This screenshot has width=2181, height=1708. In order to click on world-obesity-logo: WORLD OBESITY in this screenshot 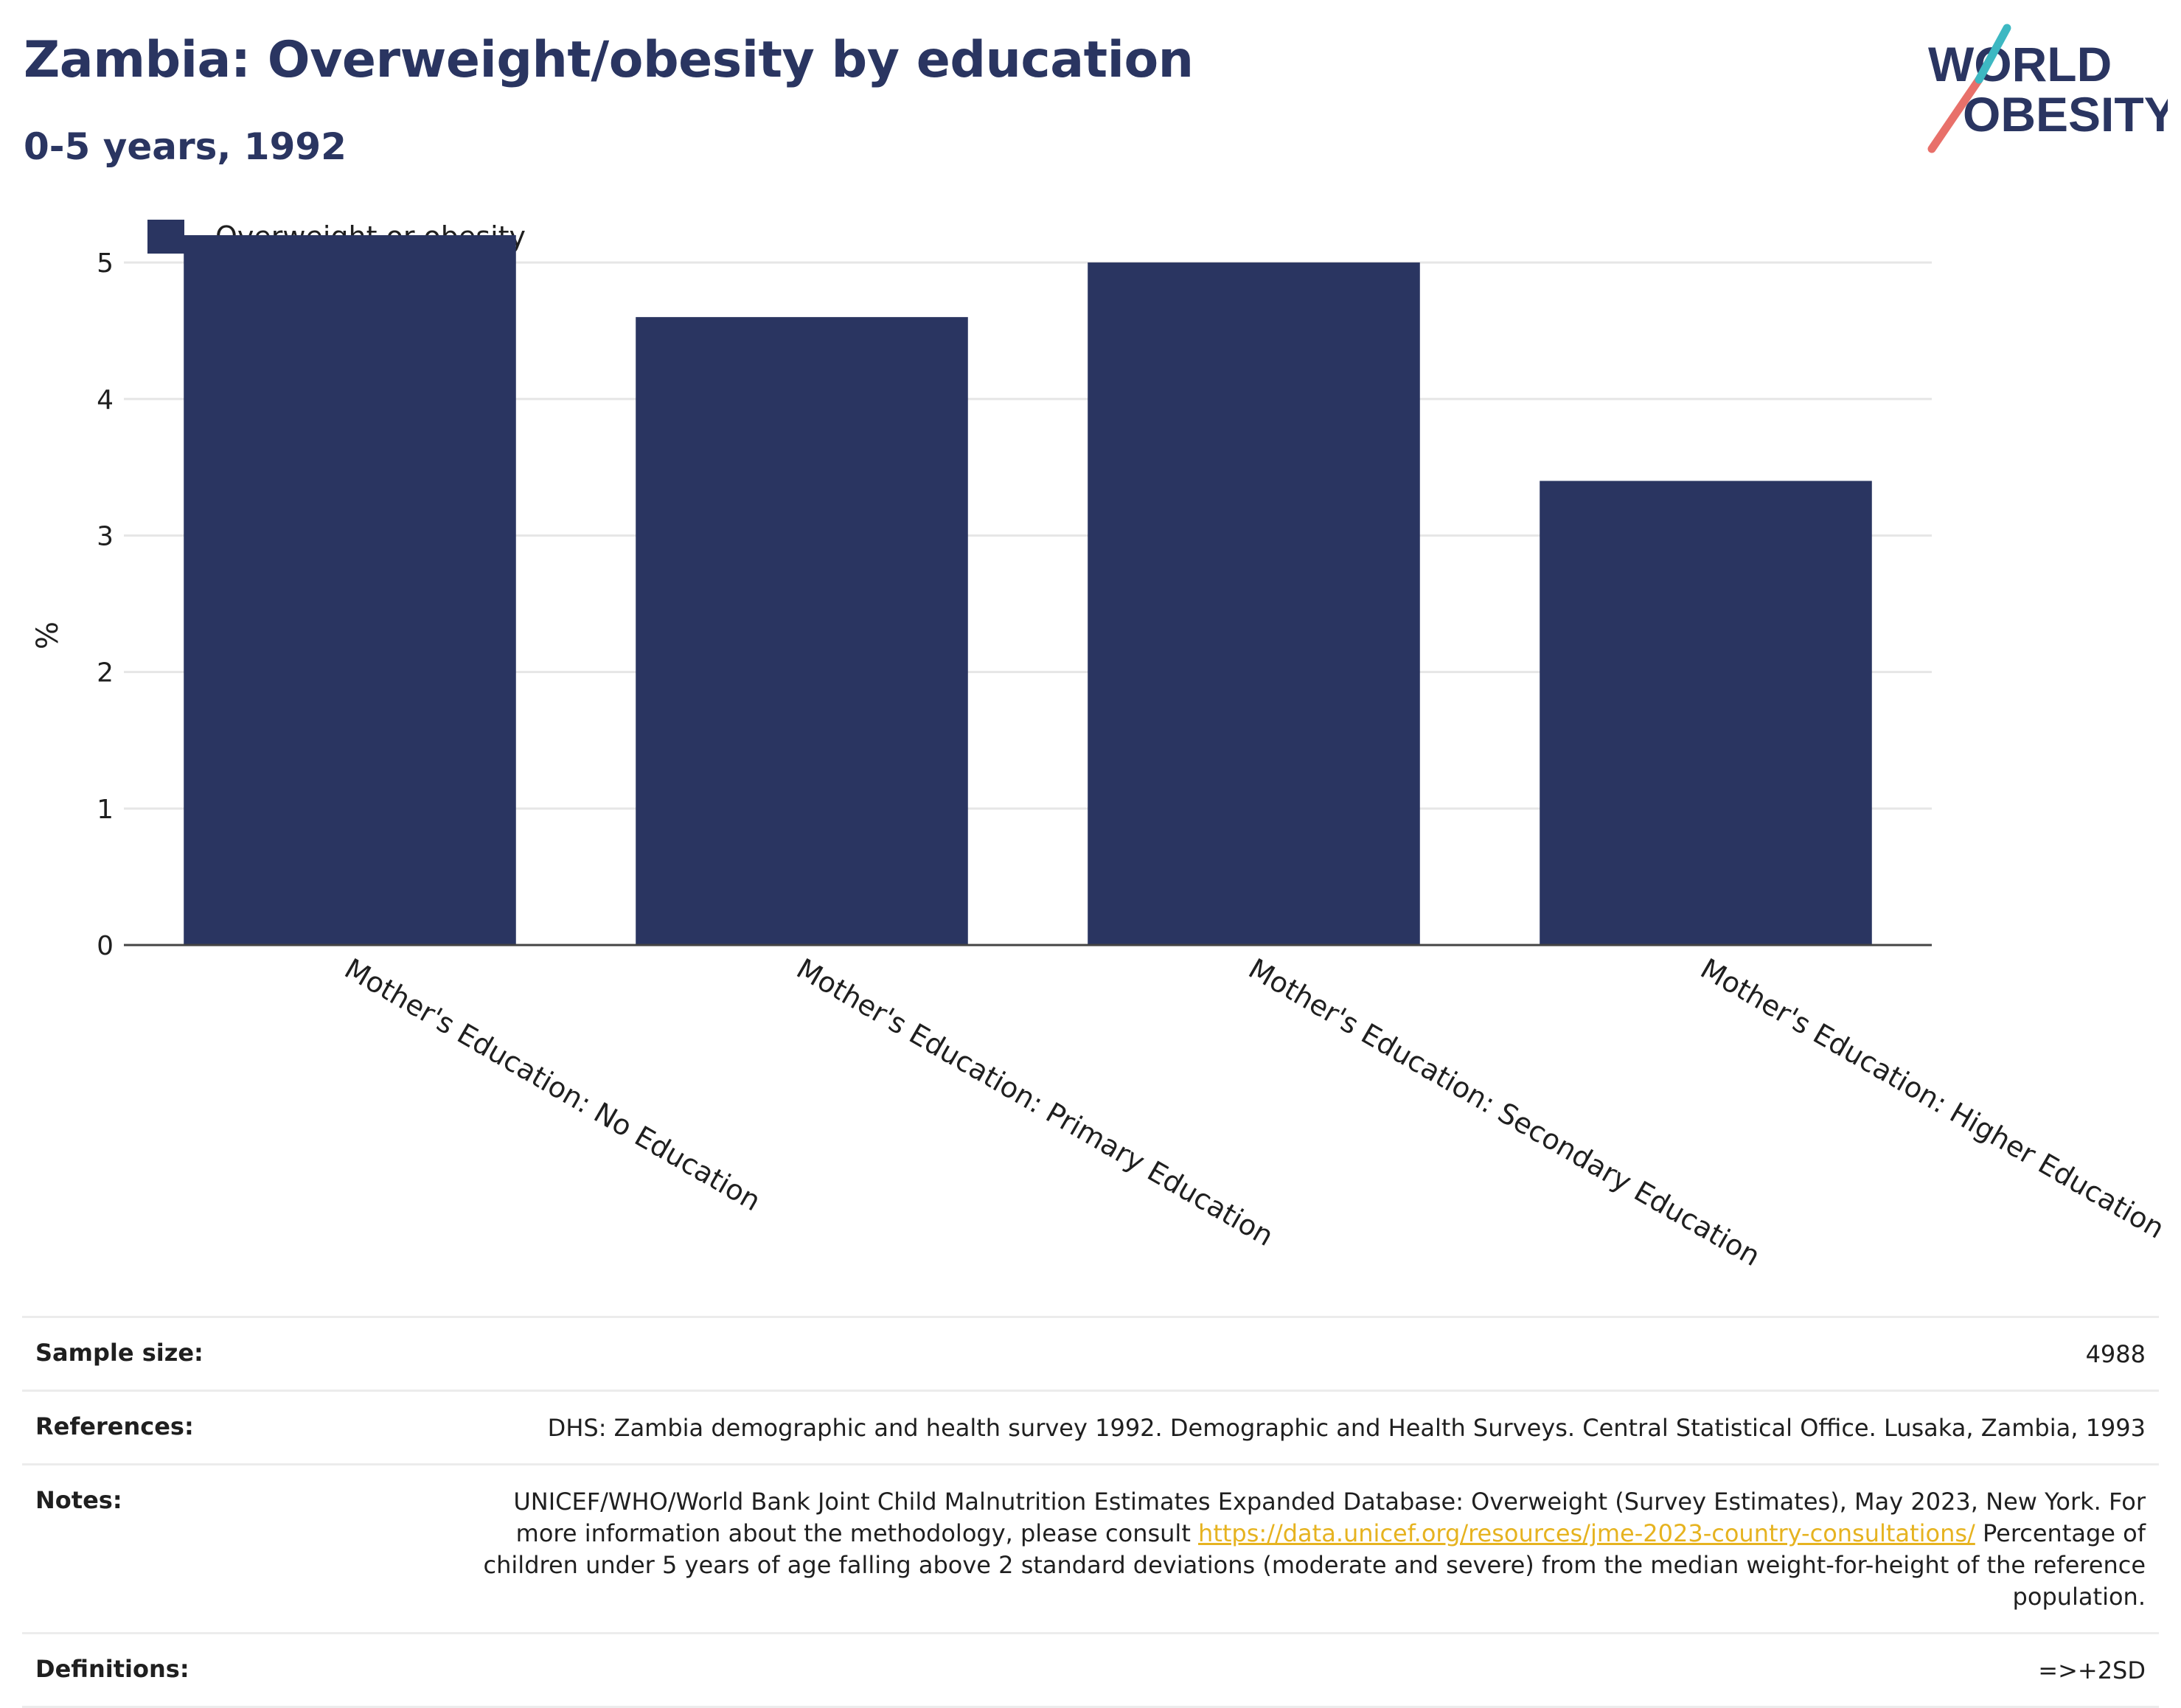, I will do `click(2042, 88)`.